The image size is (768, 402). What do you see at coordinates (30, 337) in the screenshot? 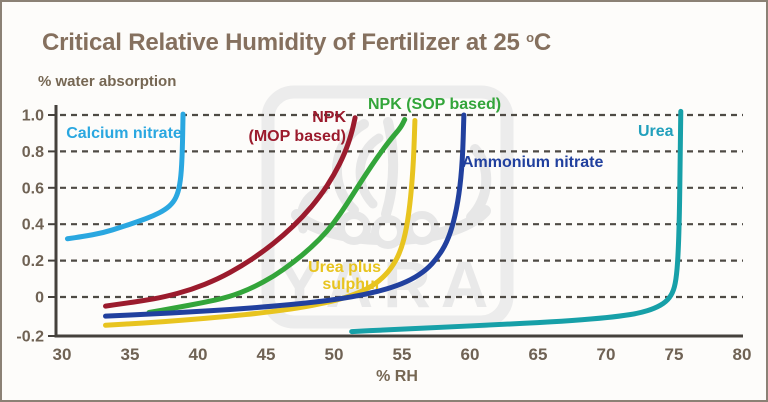
I see `y-tick-label: -0.2` at bounding box center [30, 337].